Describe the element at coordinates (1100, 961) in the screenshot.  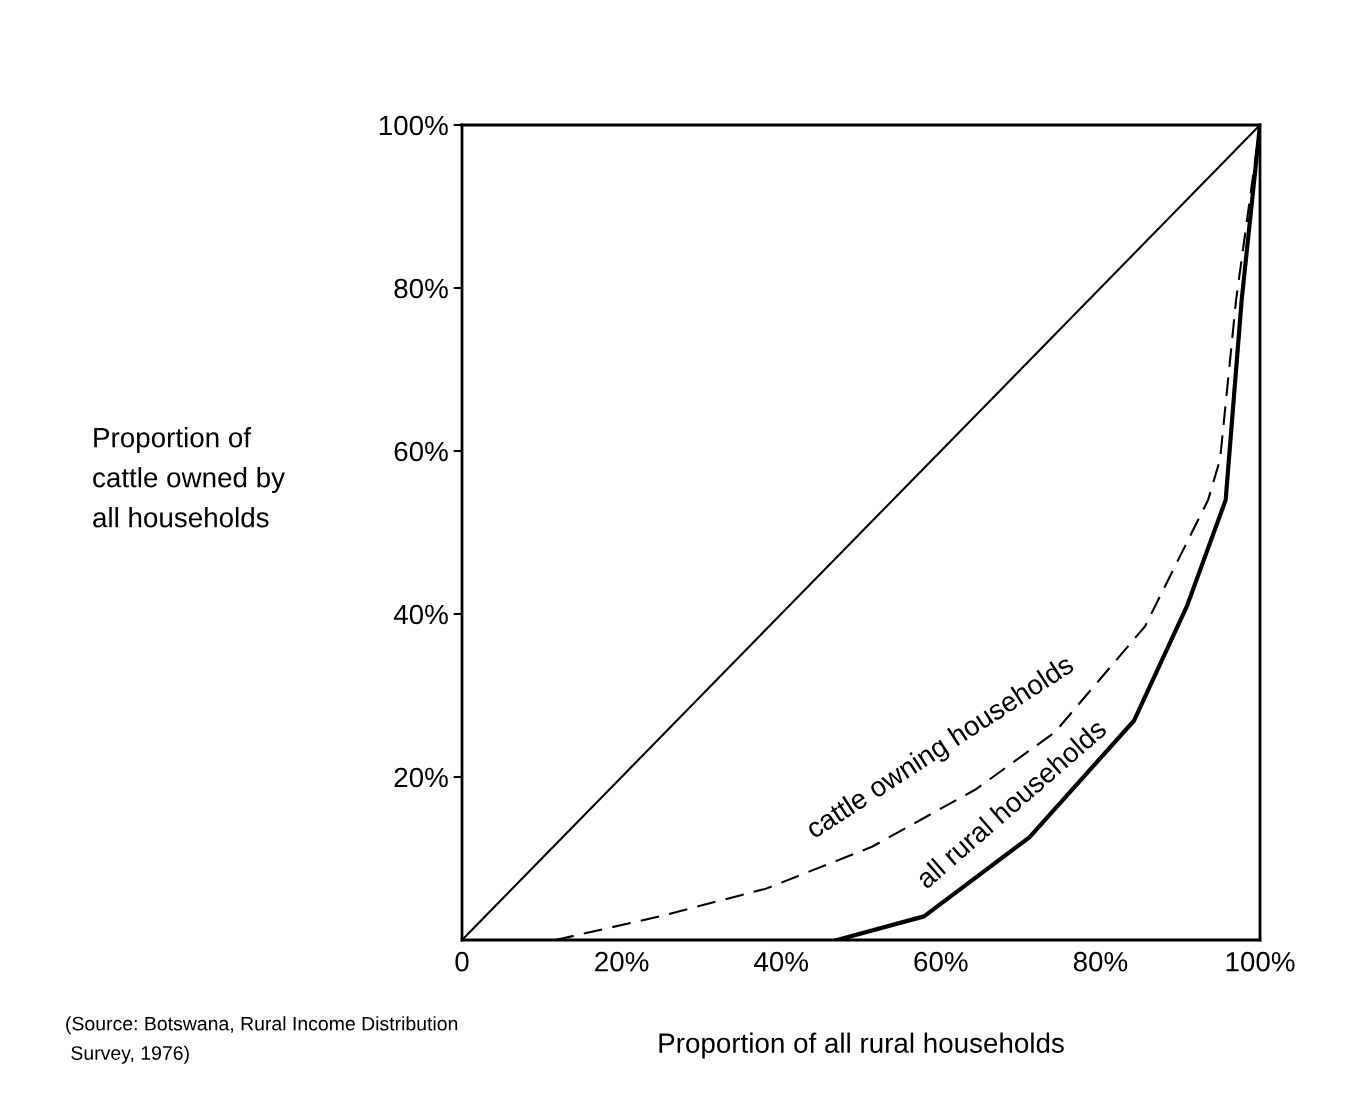
I see `x-tick-label: 80%` at that location.